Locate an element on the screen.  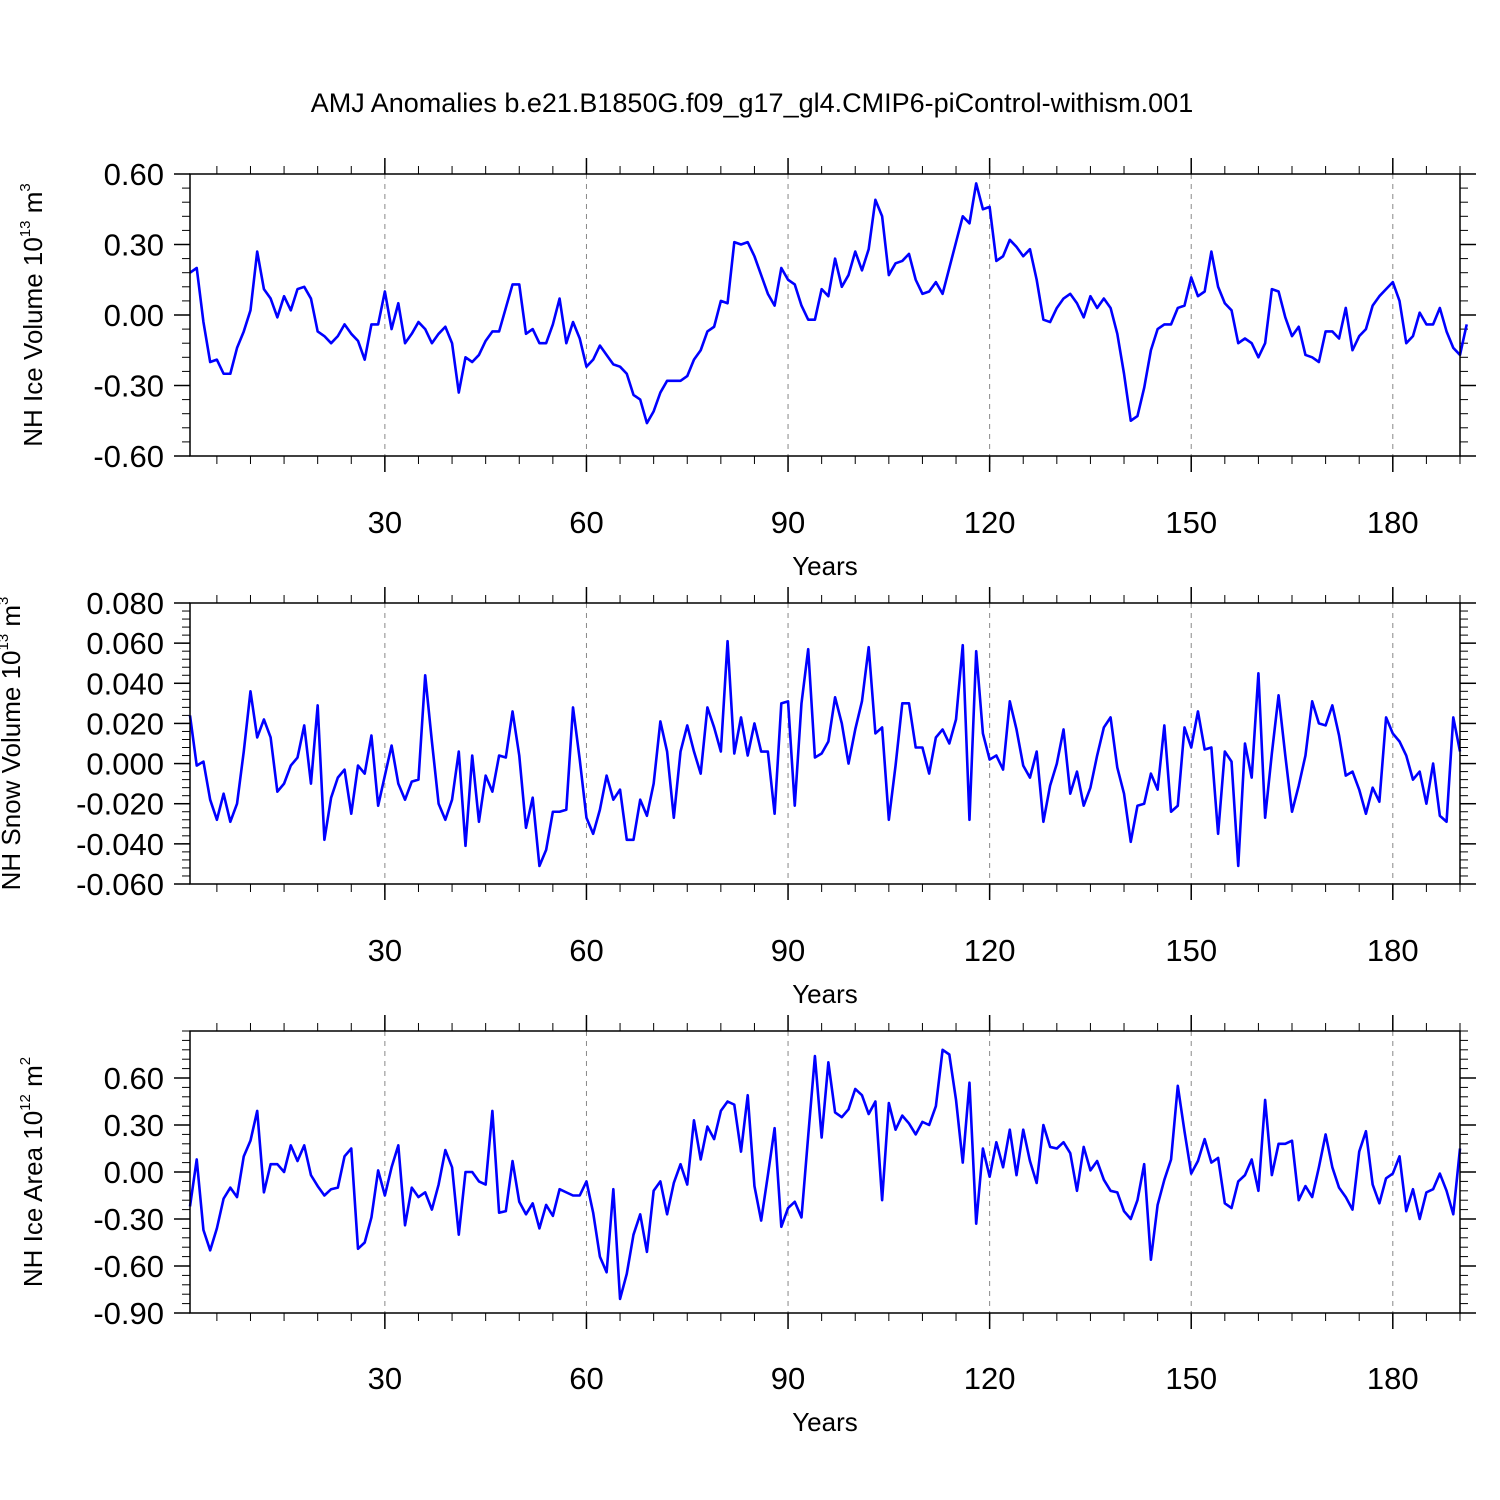
y-axis-label: NH Snow Volume 1013 m3 is located at coordinates (13, 744).